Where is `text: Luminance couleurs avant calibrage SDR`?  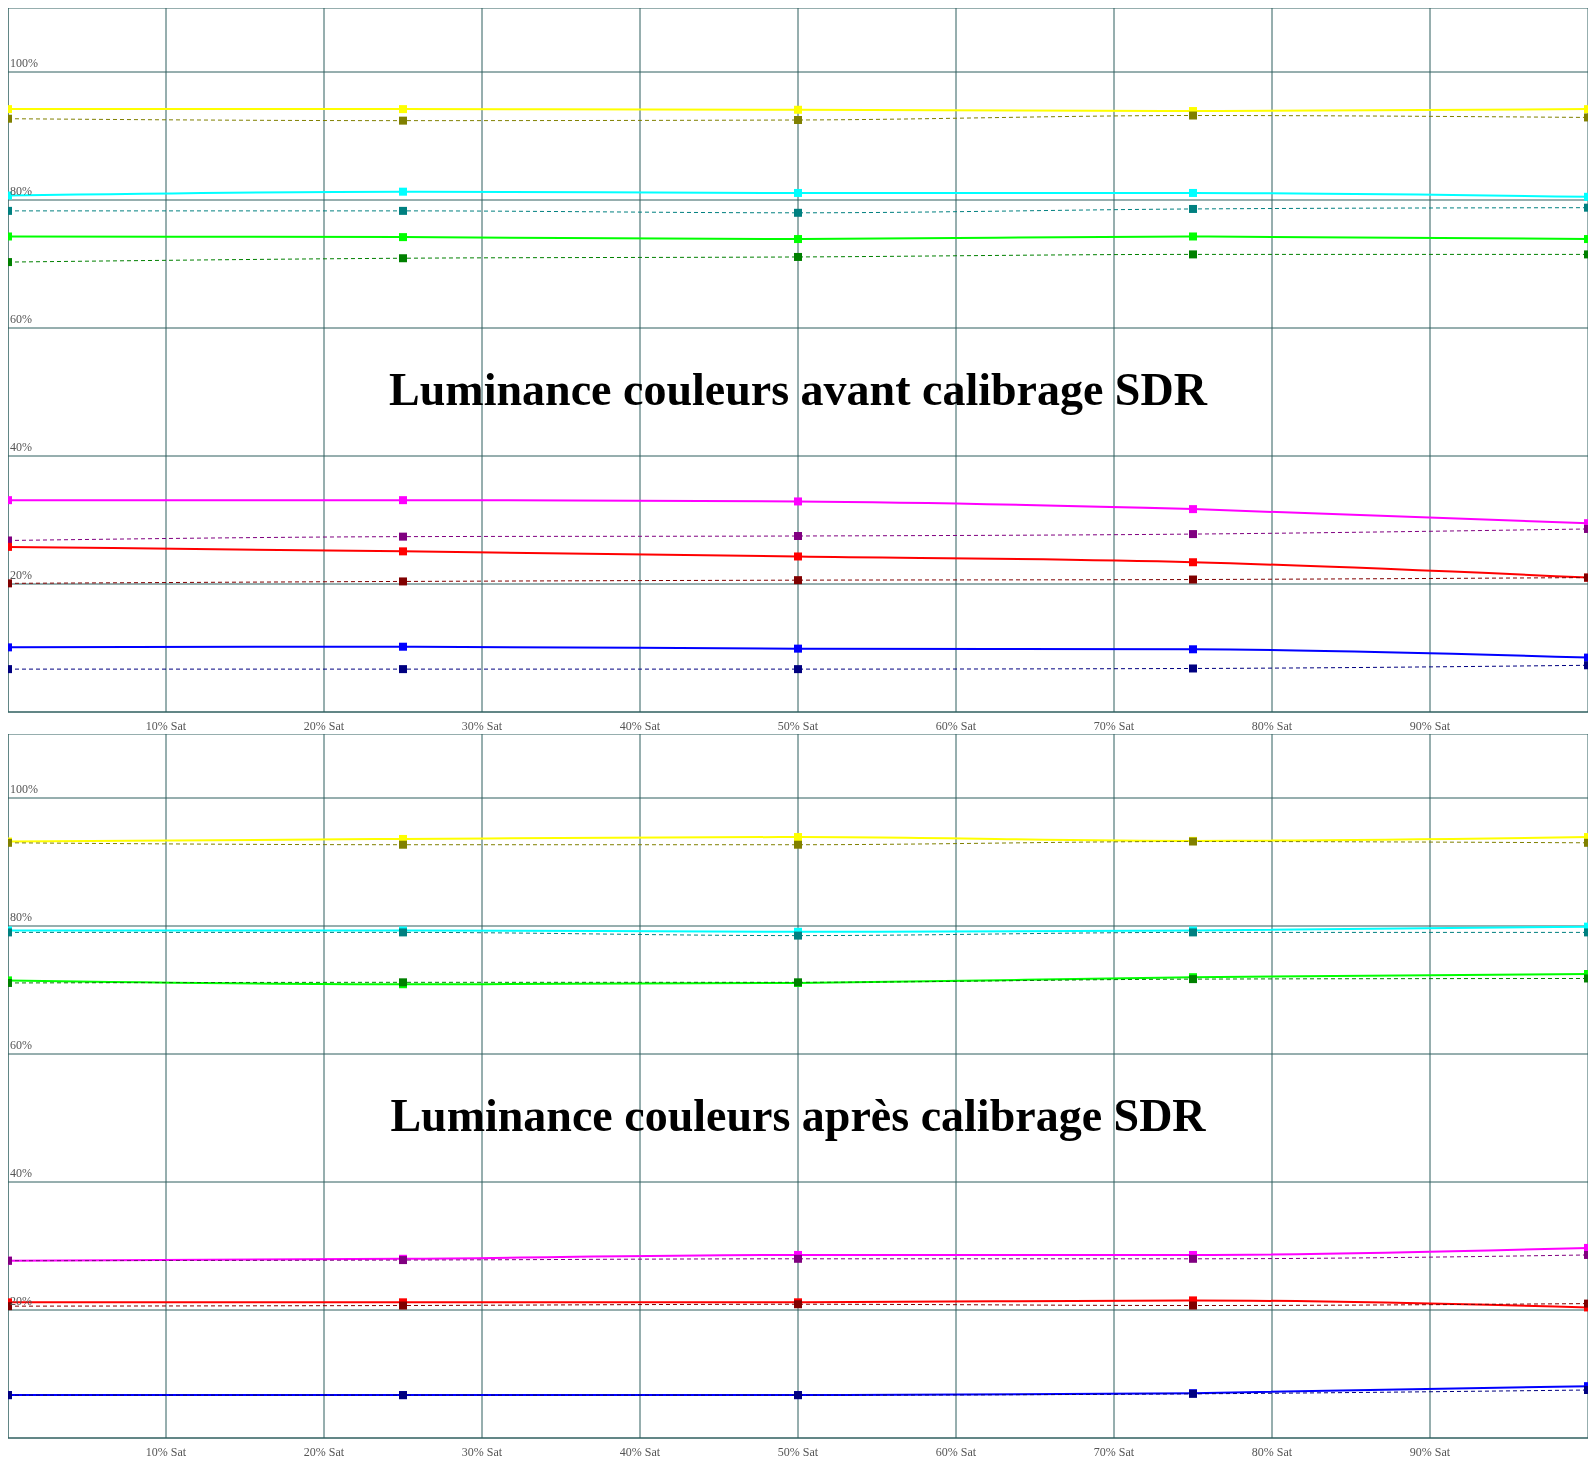 text: Luminance couleurs avant calibrage SDR is located at coordinates (798, 389).